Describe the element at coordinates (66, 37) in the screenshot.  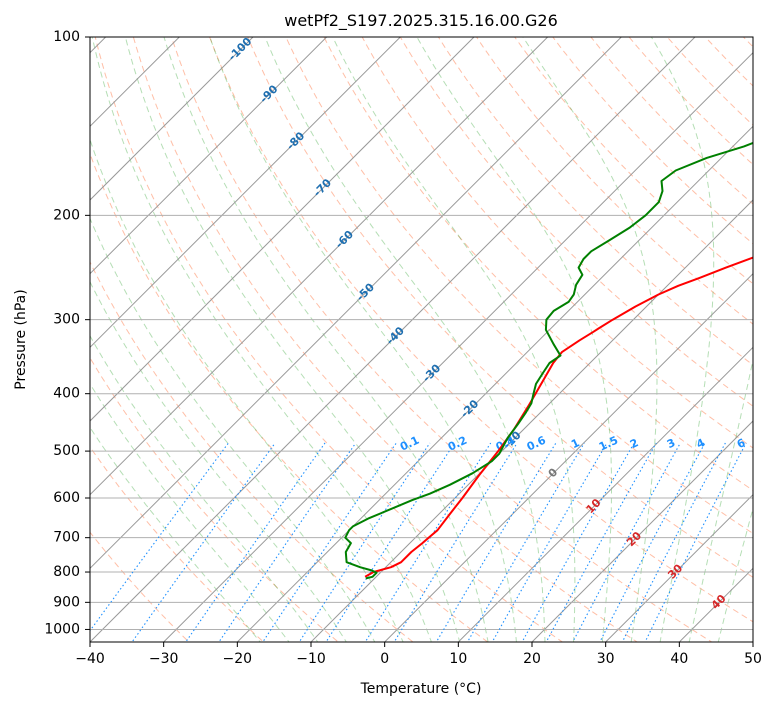
I see `y-tick-label: 100` at that location.